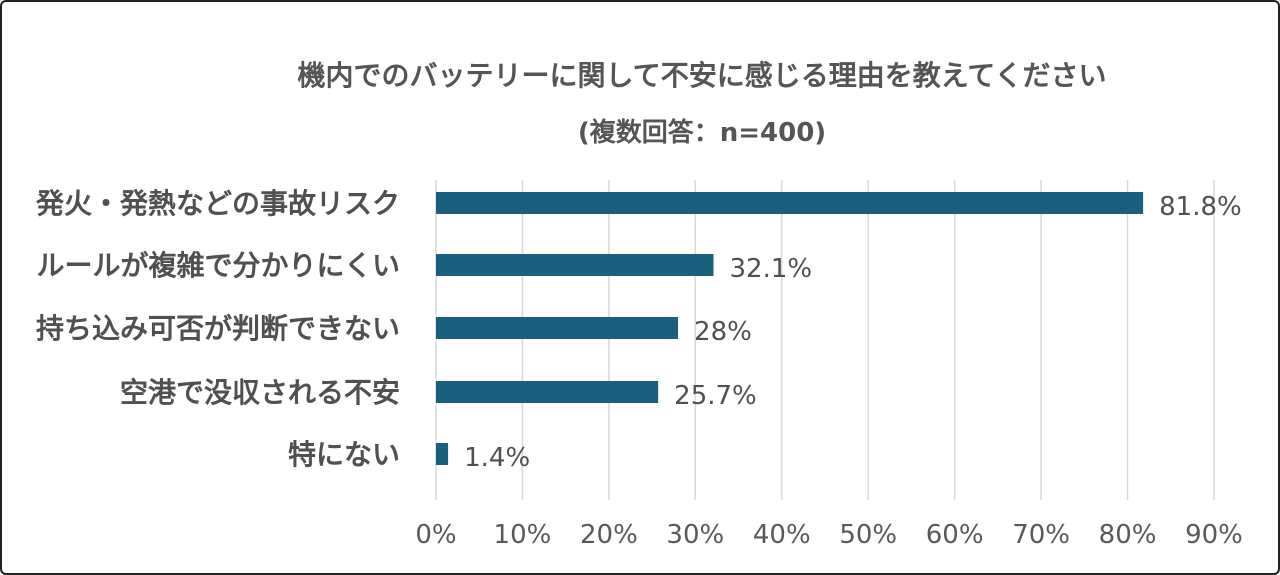  Describe the element at coordinates (770, 269) in the screenshot. I see `data-label: 32.1%` at that location.